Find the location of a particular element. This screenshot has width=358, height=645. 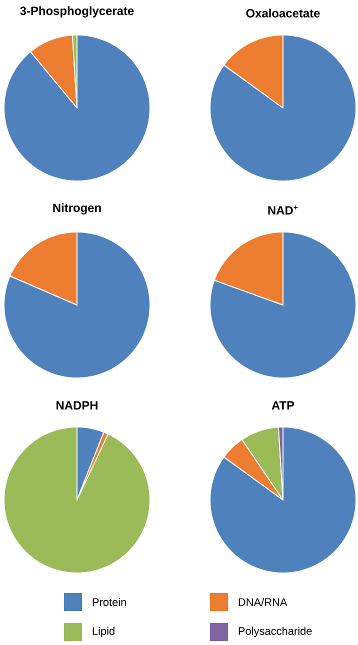

chart-title: 3-Phosphoglycerate is located at coordinates (77, 12).